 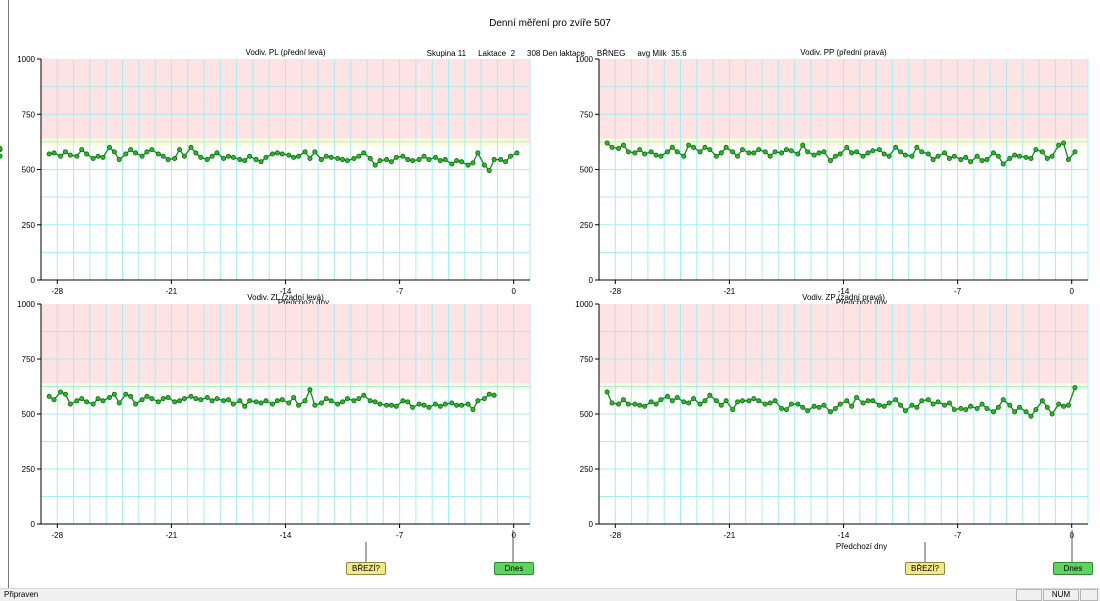 What do you see at coordinates (1061, 595) in the screenshot?
I see `status-pane-num: NUM` at bounding box center [1061, 595].